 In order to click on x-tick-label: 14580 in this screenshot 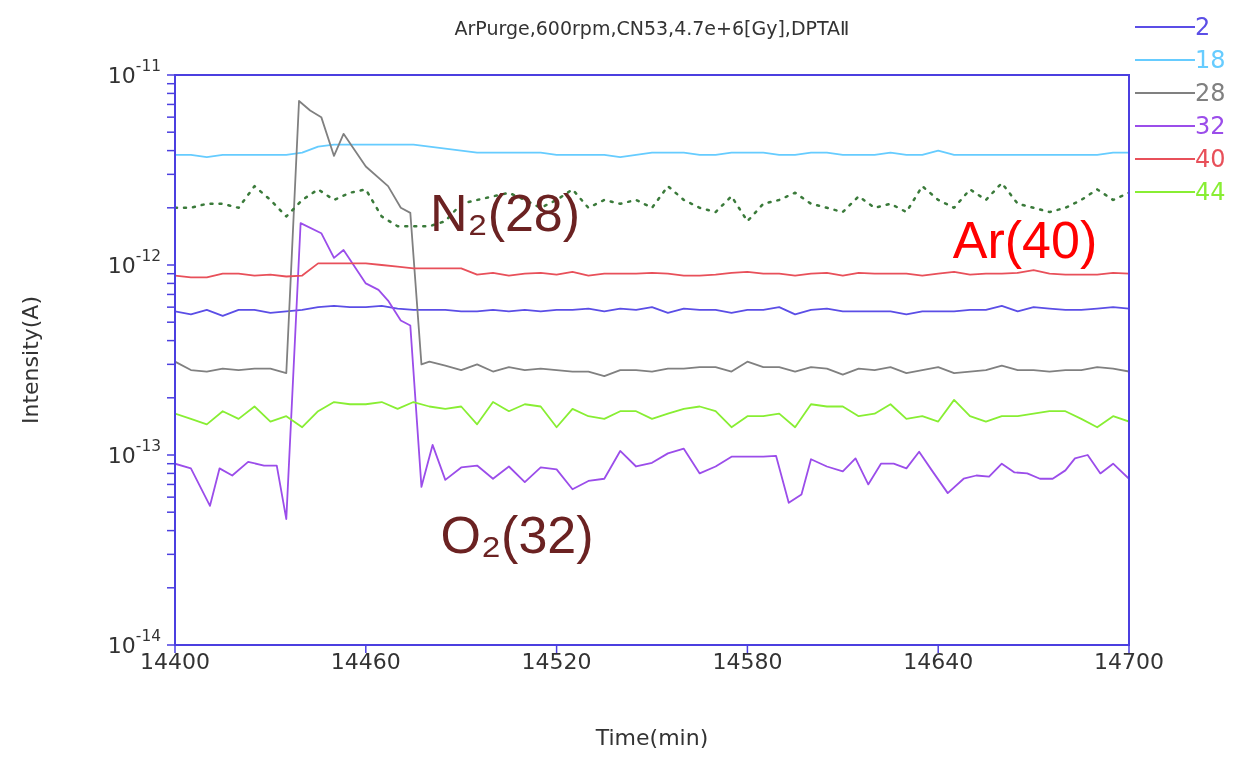, I will do `click(747, 661)`.